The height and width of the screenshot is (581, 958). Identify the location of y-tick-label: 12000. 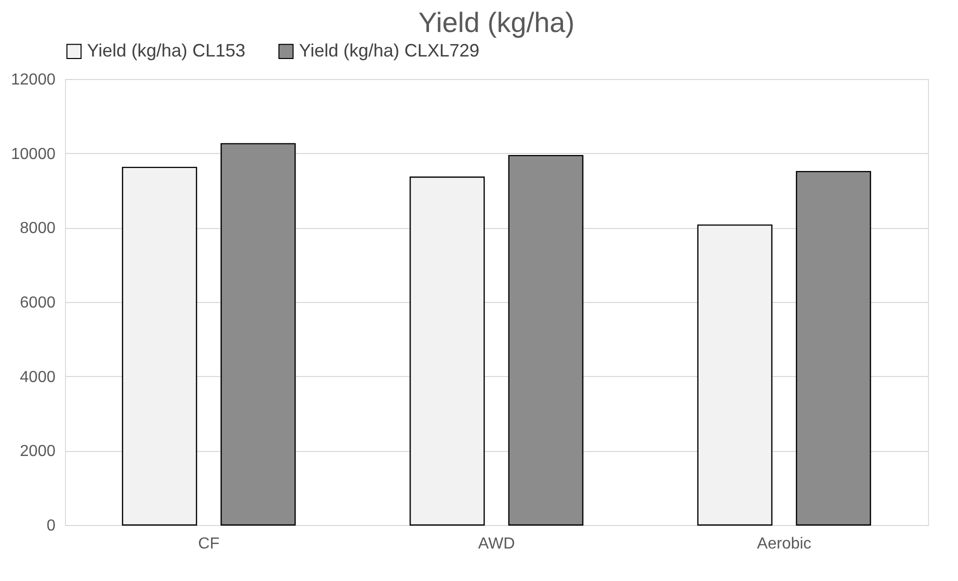
(33, 80).